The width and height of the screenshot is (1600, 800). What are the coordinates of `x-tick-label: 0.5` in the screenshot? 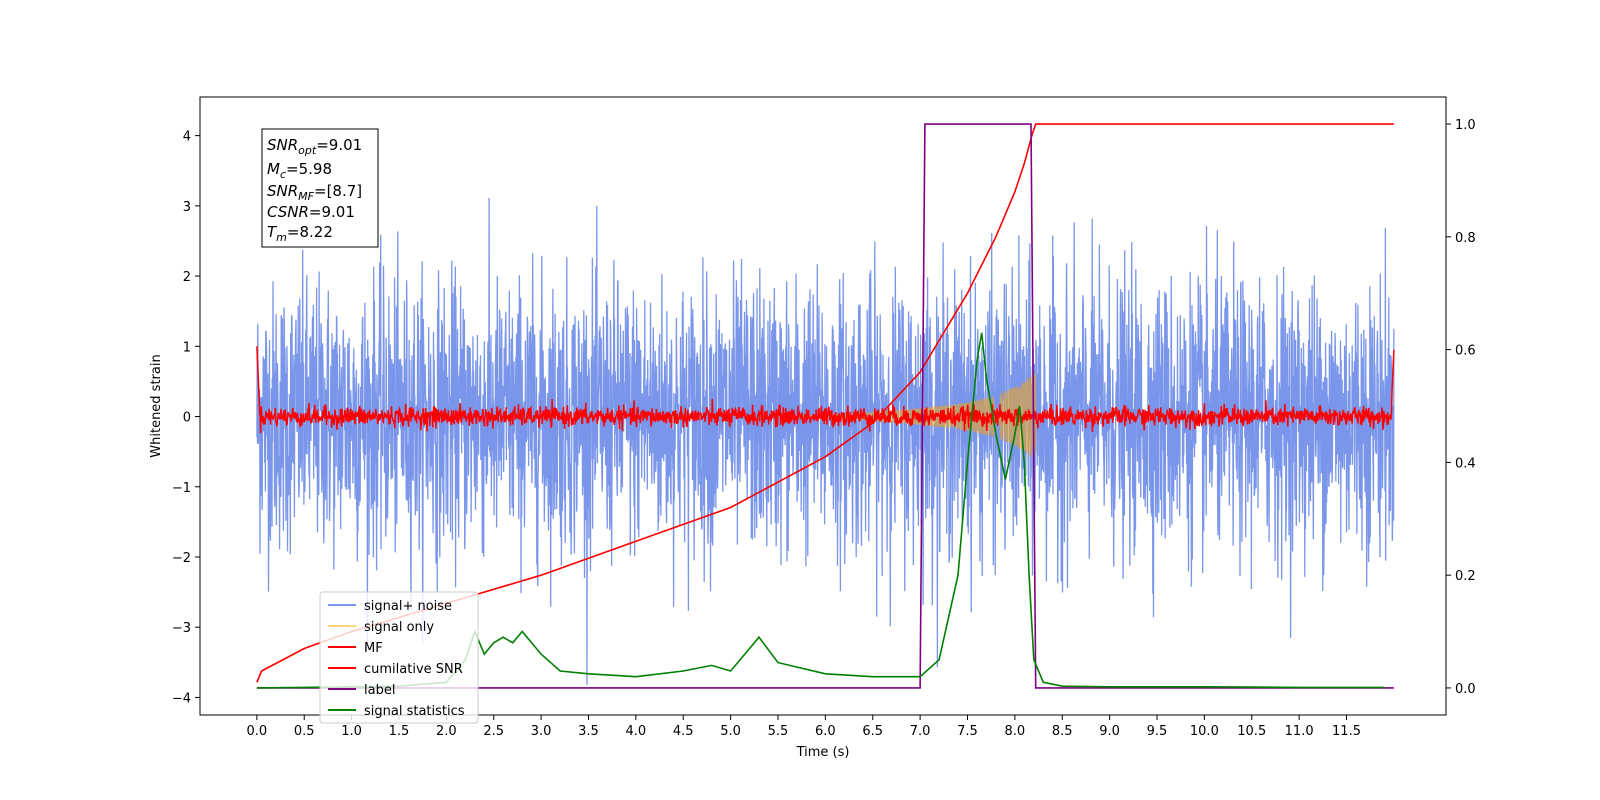 It's located at (304, 731).